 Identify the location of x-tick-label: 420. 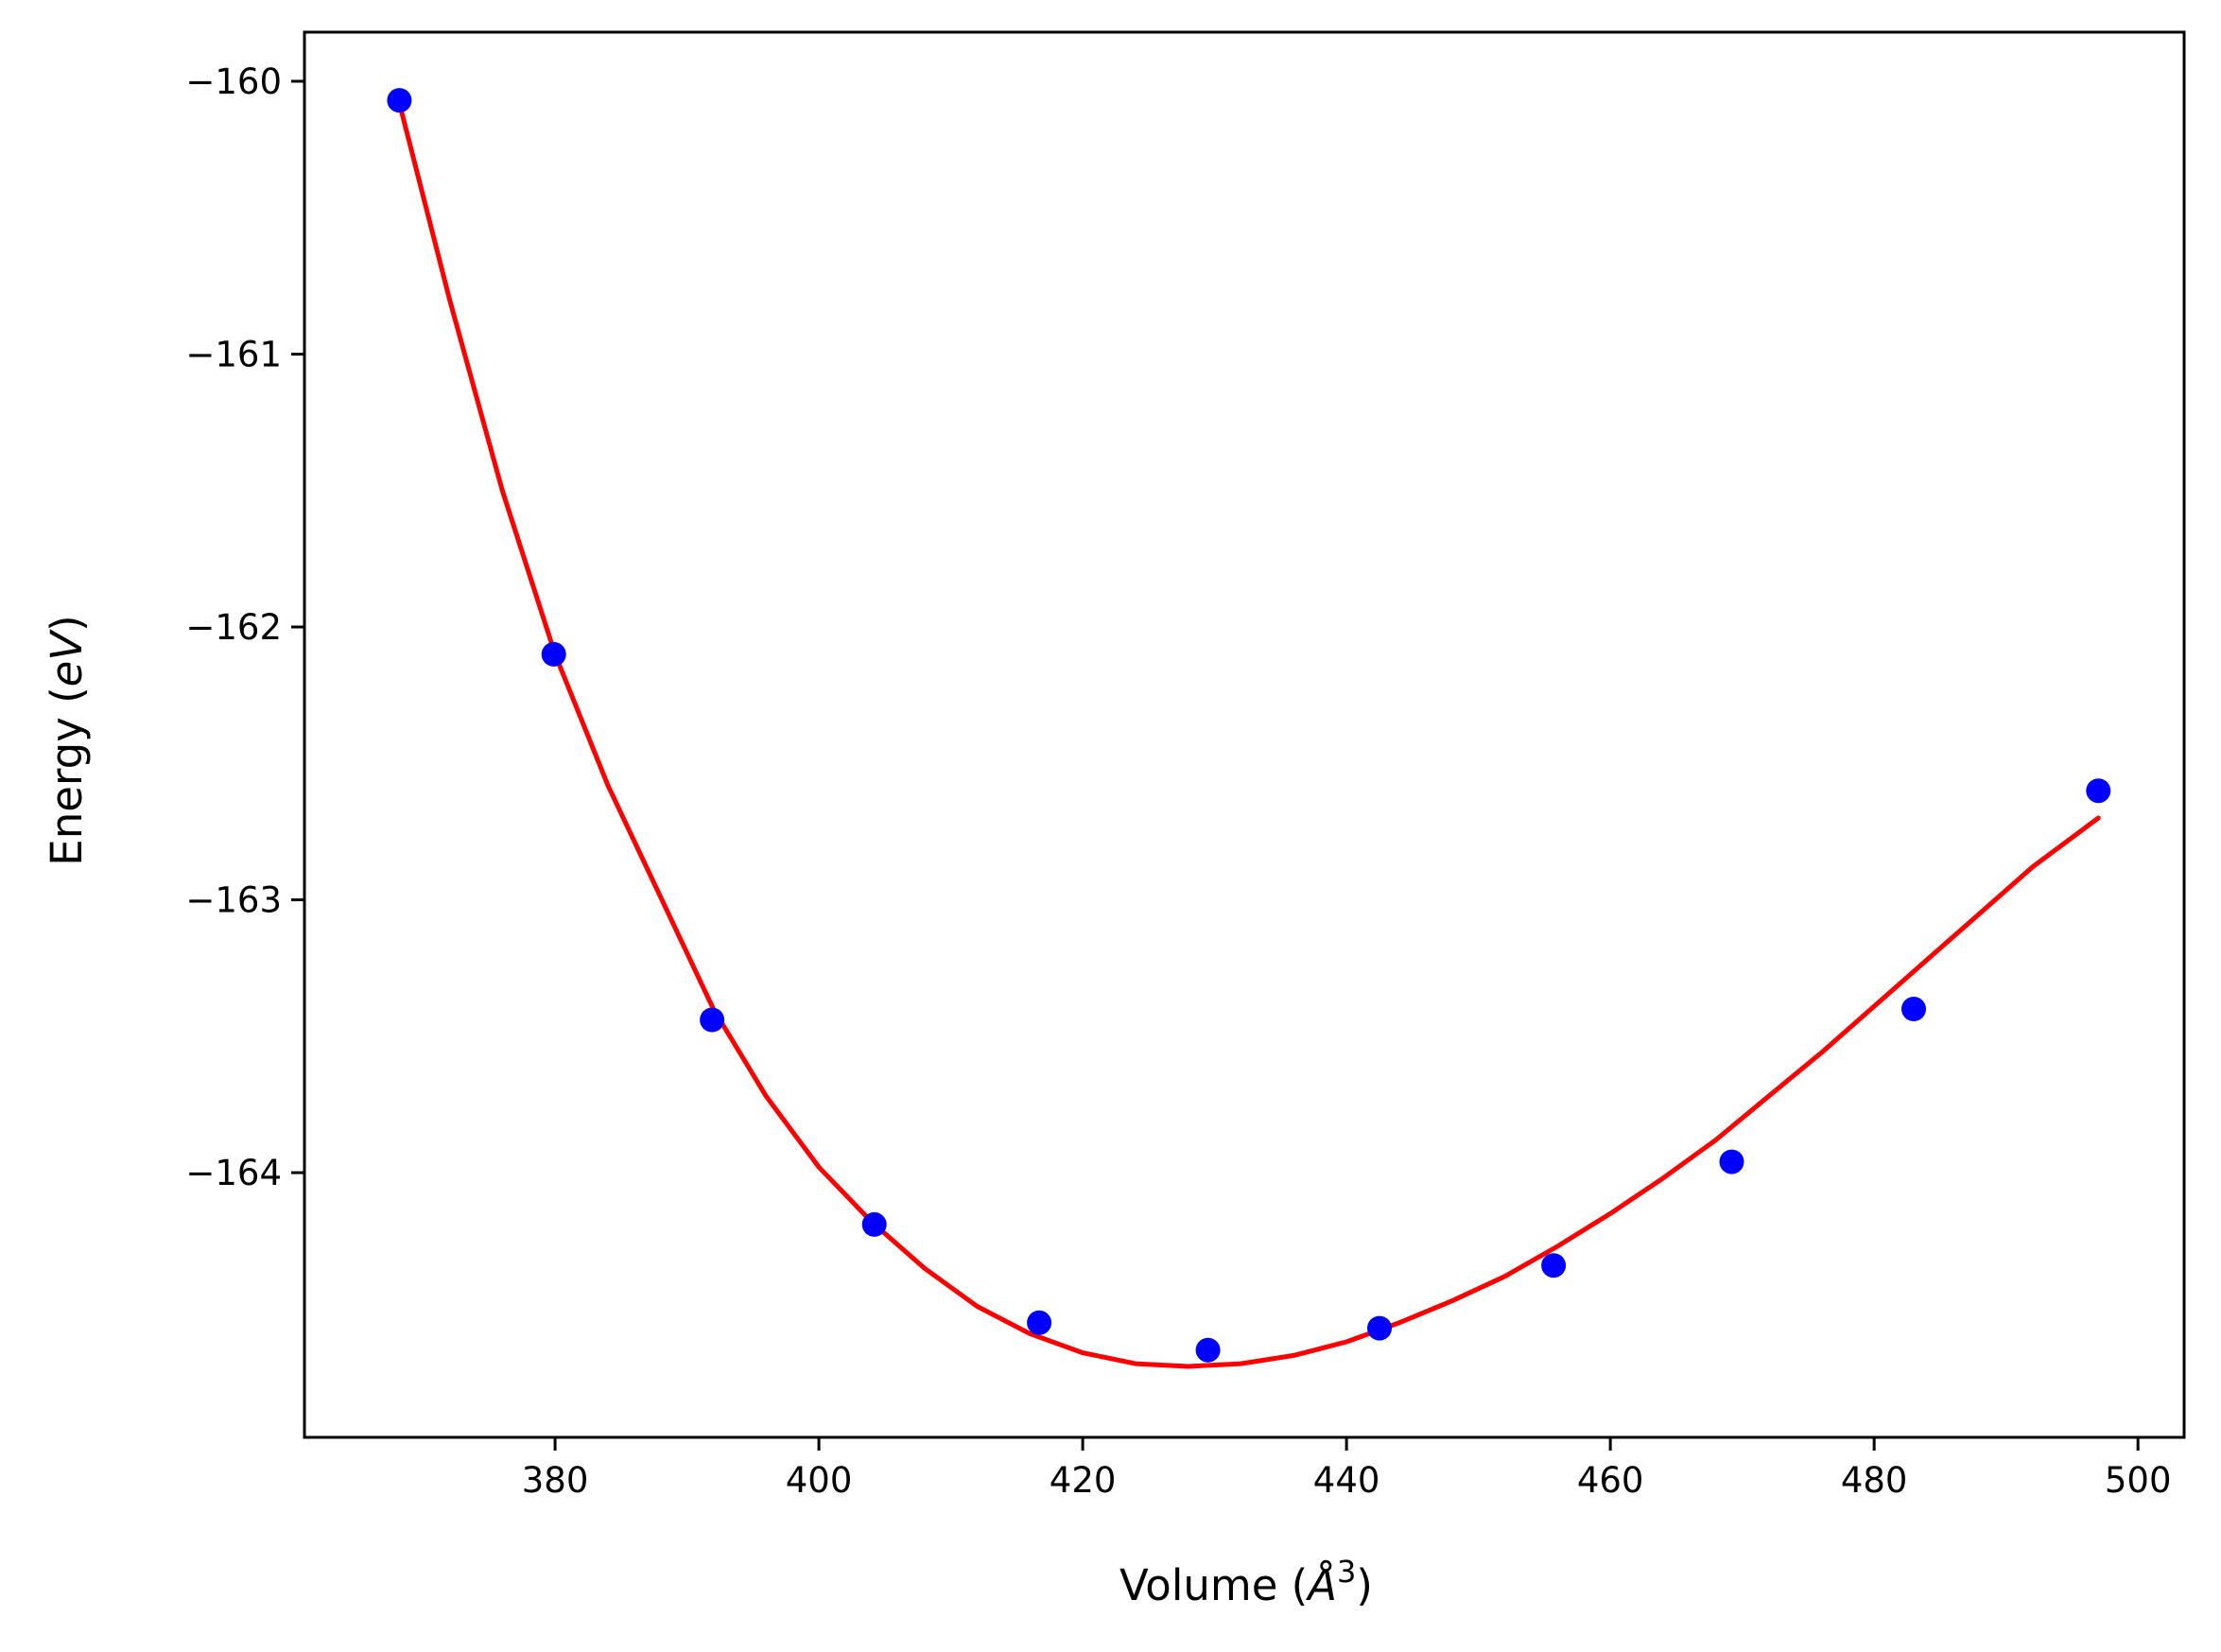
(1083, 1481).